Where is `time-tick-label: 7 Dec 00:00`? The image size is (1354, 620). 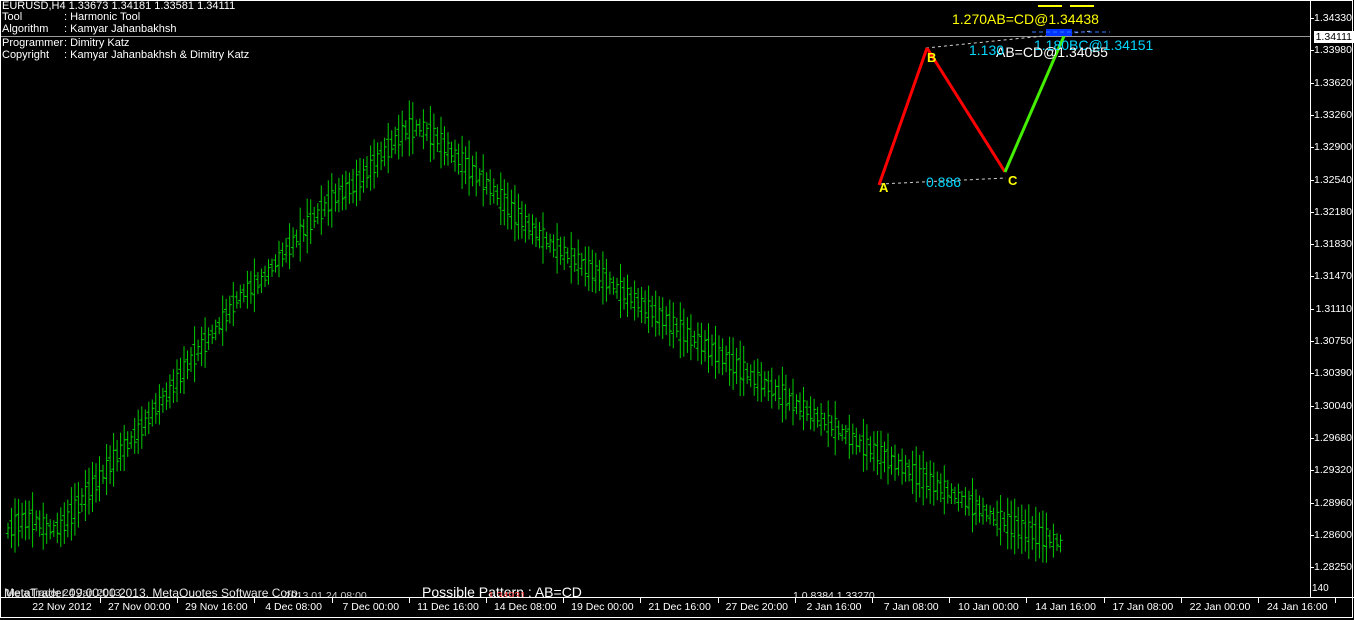
time-tick-label: 7 Dec 00:00 is located at coordinates (371, 607).